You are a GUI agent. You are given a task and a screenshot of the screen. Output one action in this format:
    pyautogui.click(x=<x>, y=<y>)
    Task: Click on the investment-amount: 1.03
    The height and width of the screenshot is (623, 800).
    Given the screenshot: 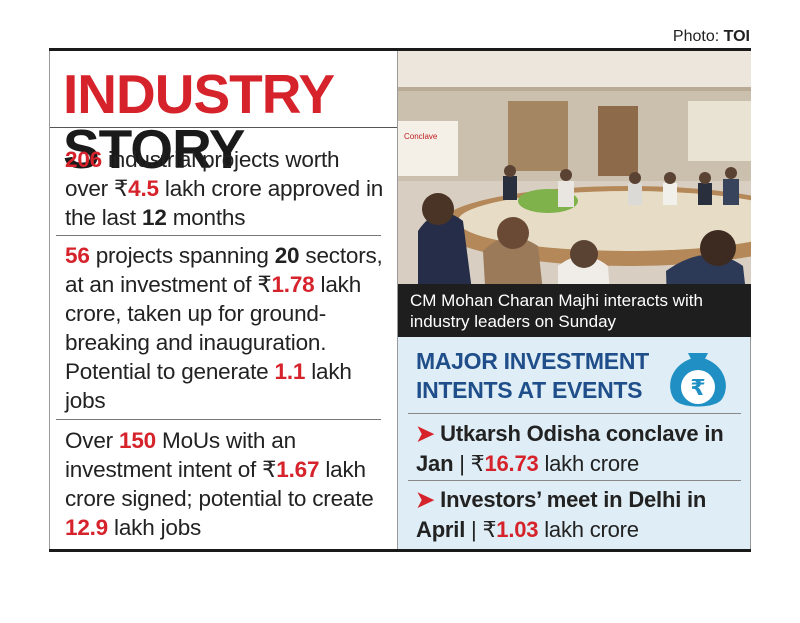 What is the action you would take?
    pyautogui.click(x=517, y=529)
    